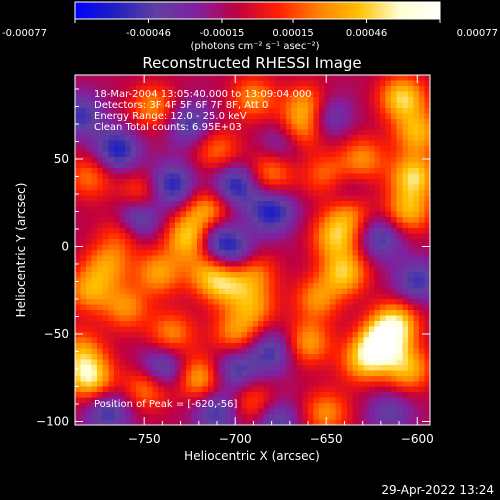  I want to click on colorbar-unit-label: (photons cm⁻² s⁻¹ asec⁻²), so click(254, 46).